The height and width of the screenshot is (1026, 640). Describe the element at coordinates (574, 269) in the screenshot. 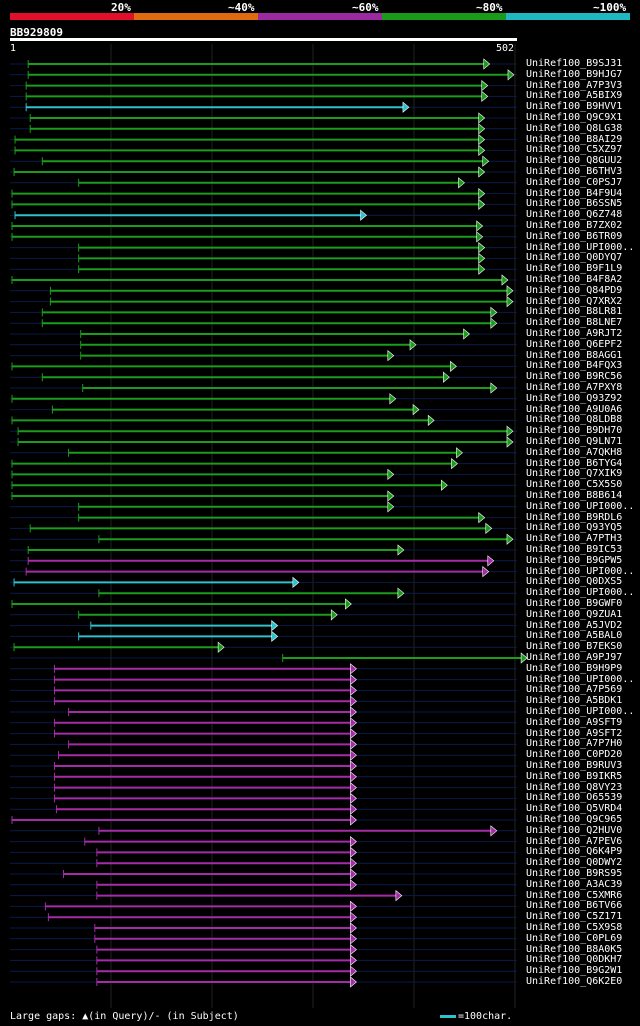

I see `hit-label: UniRef100_B9F1L9` at that location.